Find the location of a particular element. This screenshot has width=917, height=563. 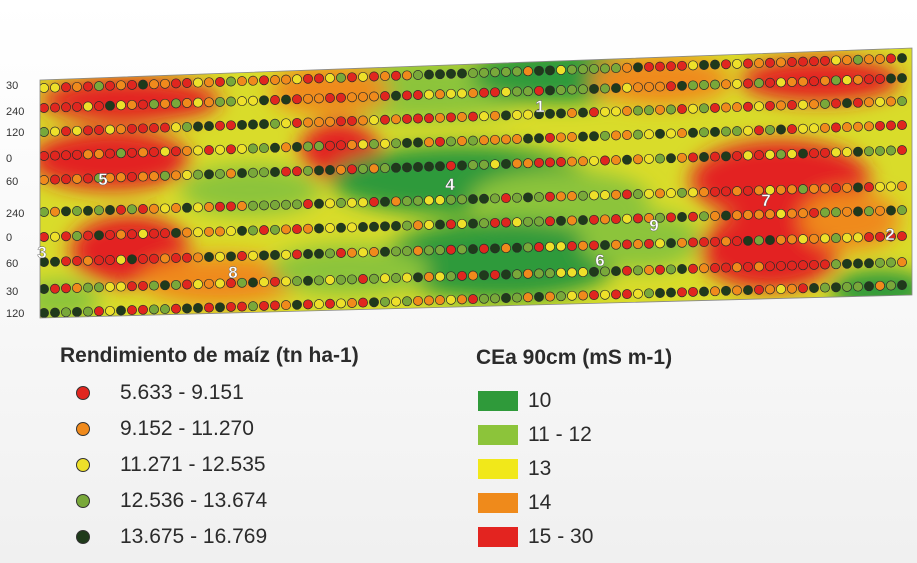

cea-legend-label: 10 is located at coordinates (540, 400).